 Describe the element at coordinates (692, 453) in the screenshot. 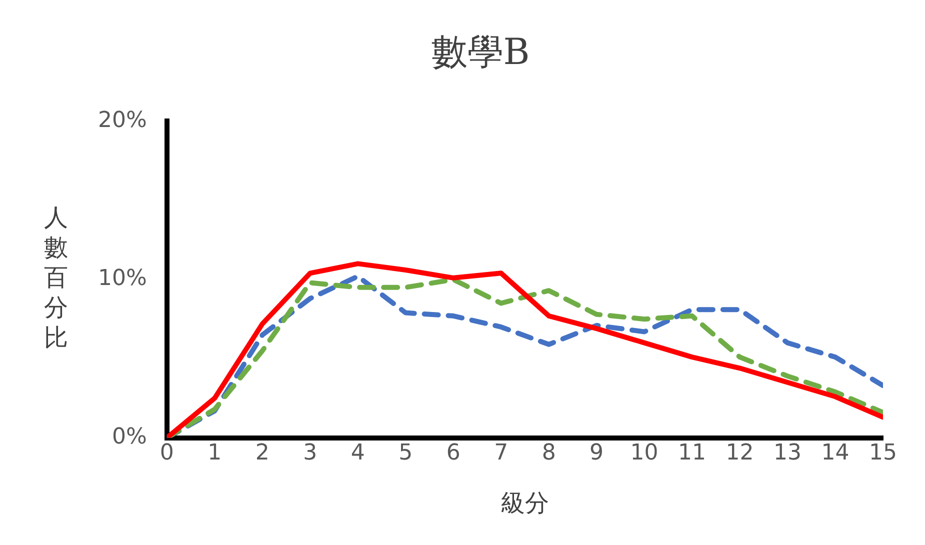

I see `x-tick-label: 11` at that location.